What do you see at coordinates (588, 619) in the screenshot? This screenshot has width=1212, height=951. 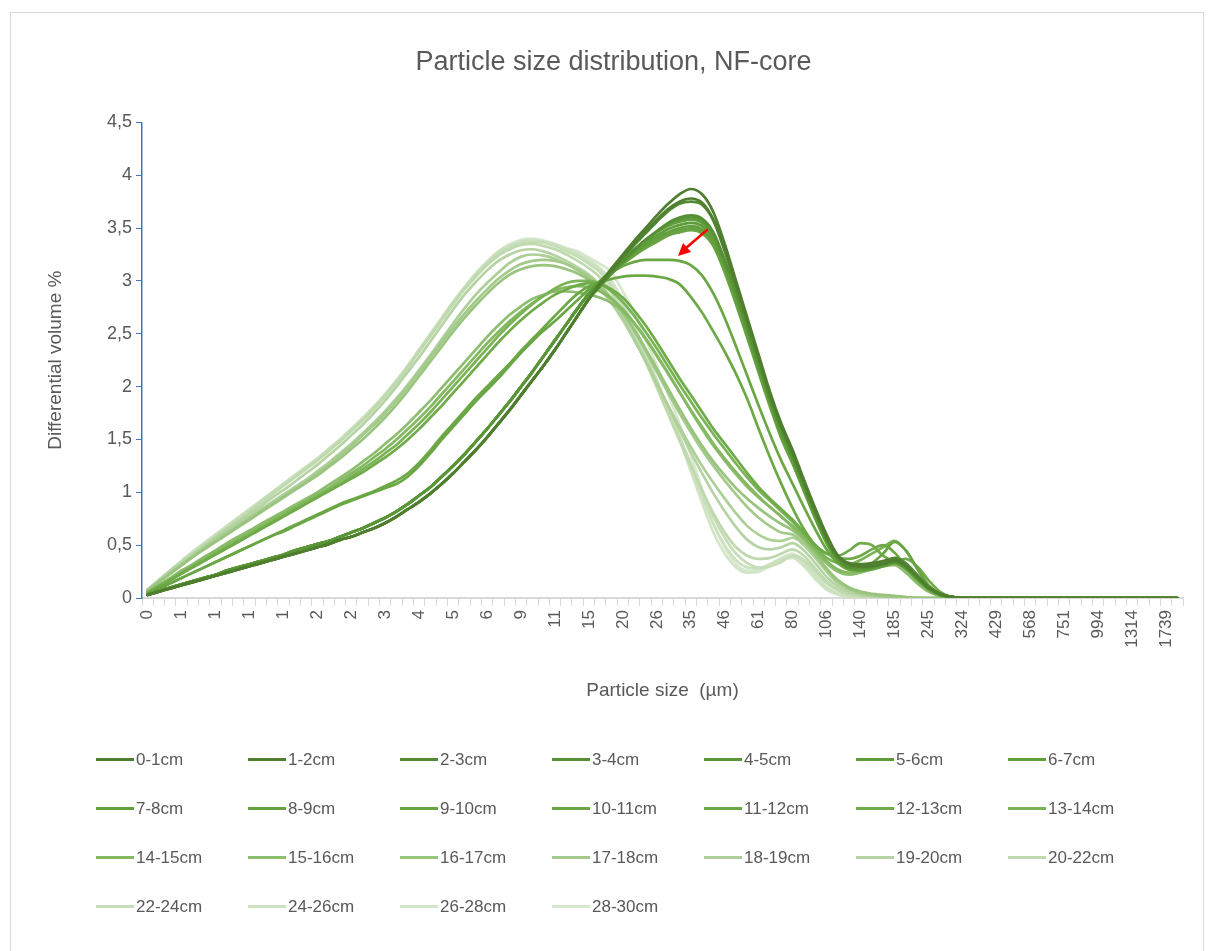 I see `x-tick-label: 15` at bounding box center [588, 619].